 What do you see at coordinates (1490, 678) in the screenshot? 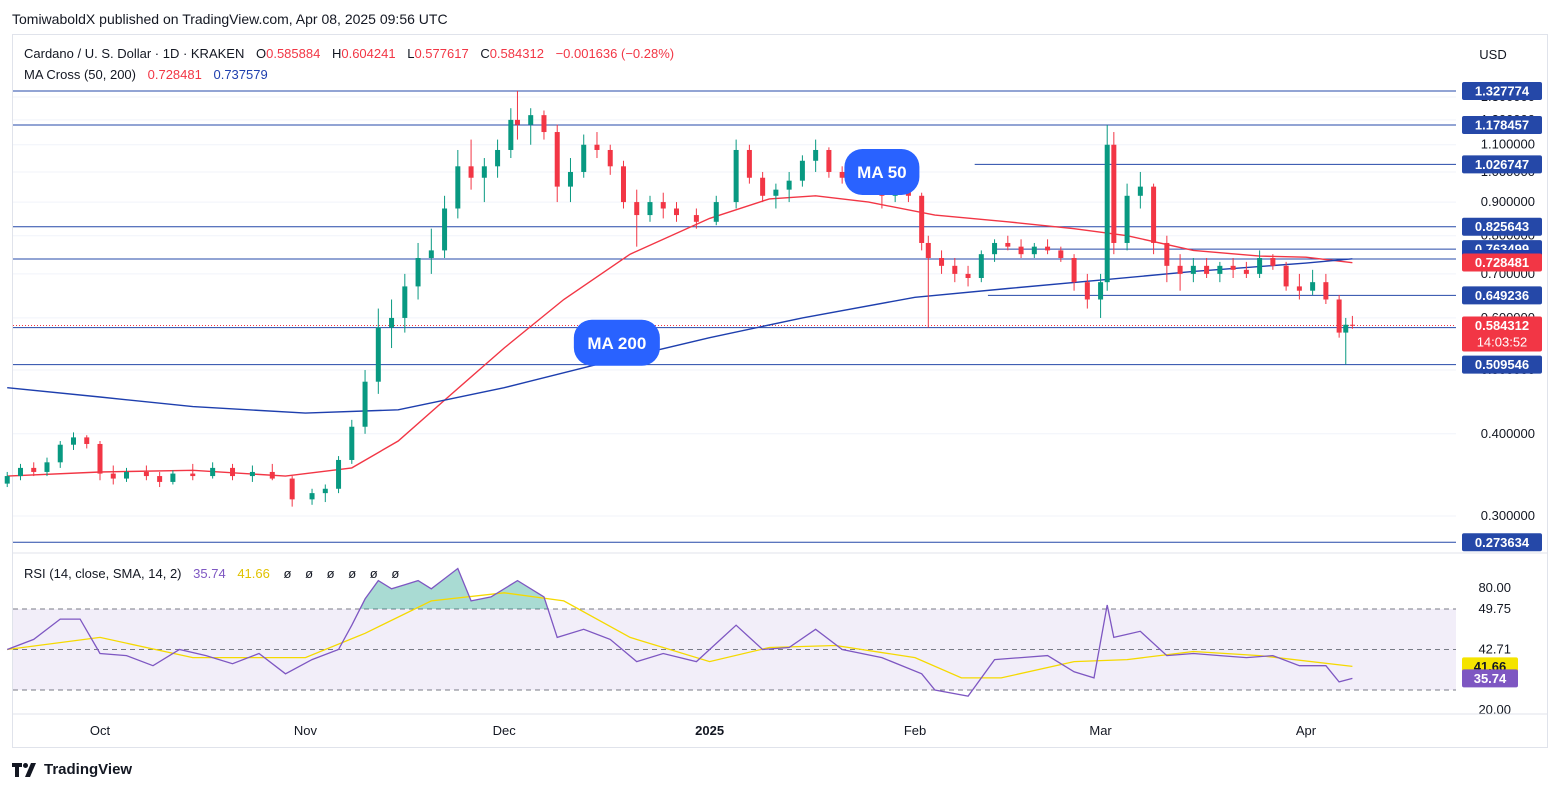
I see `rsi-badge: 35.74` at bounding box center [1490, 678].